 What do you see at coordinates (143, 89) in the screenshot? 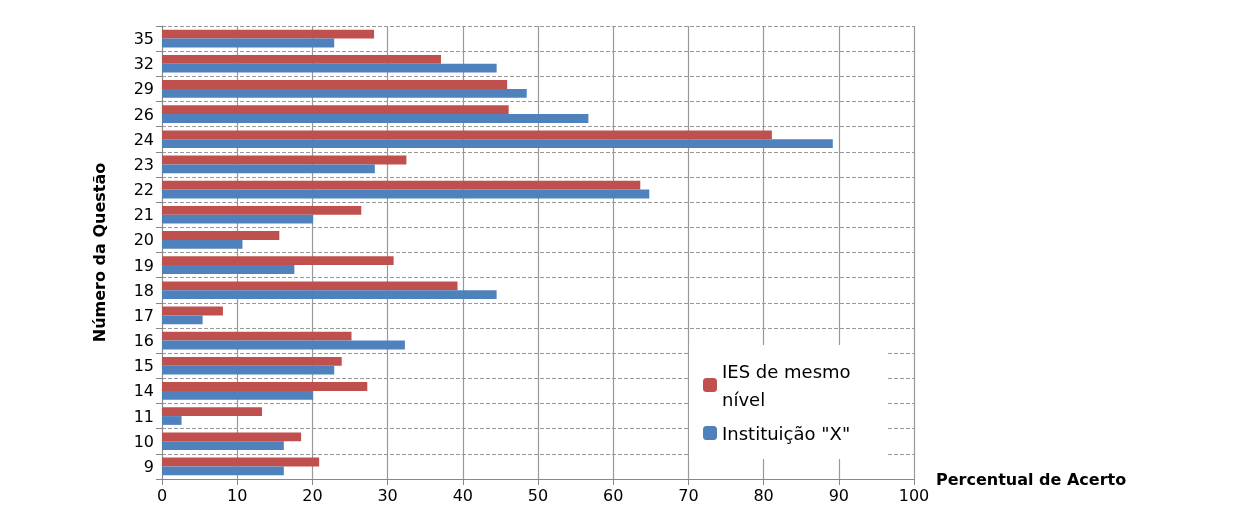
I see `y-tick-label: 29` at bounding box center [143, 89].